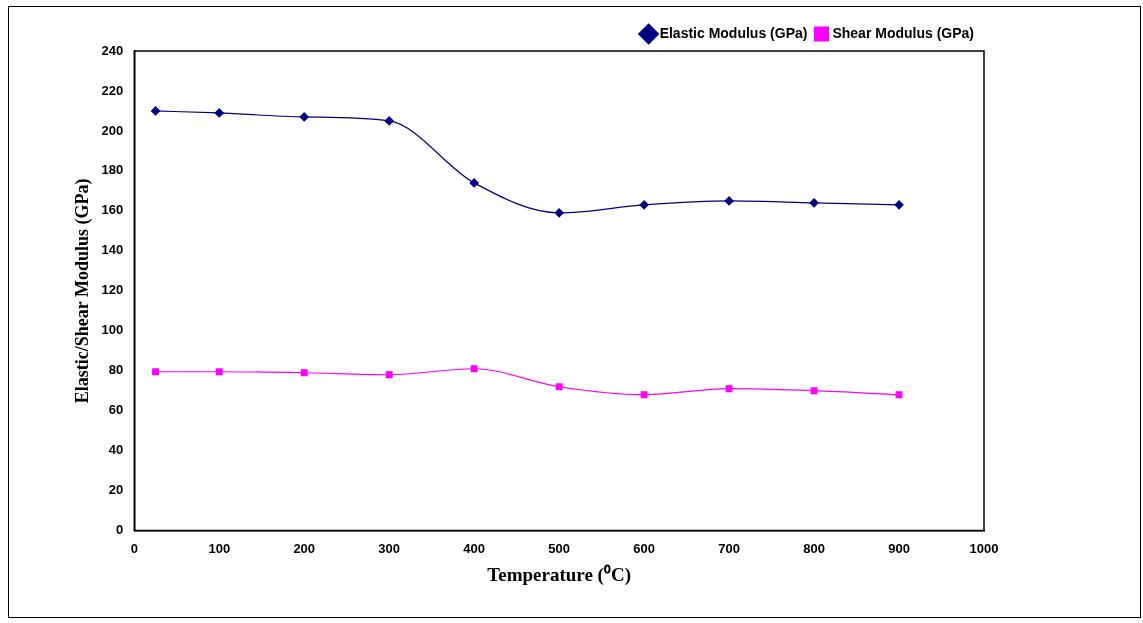 This screenshot has height=623, width=1143. What do you see at coordinates (116, 410) in the screenshot?
I see `y-tick-label: 60` at bounding box center [116, 410].